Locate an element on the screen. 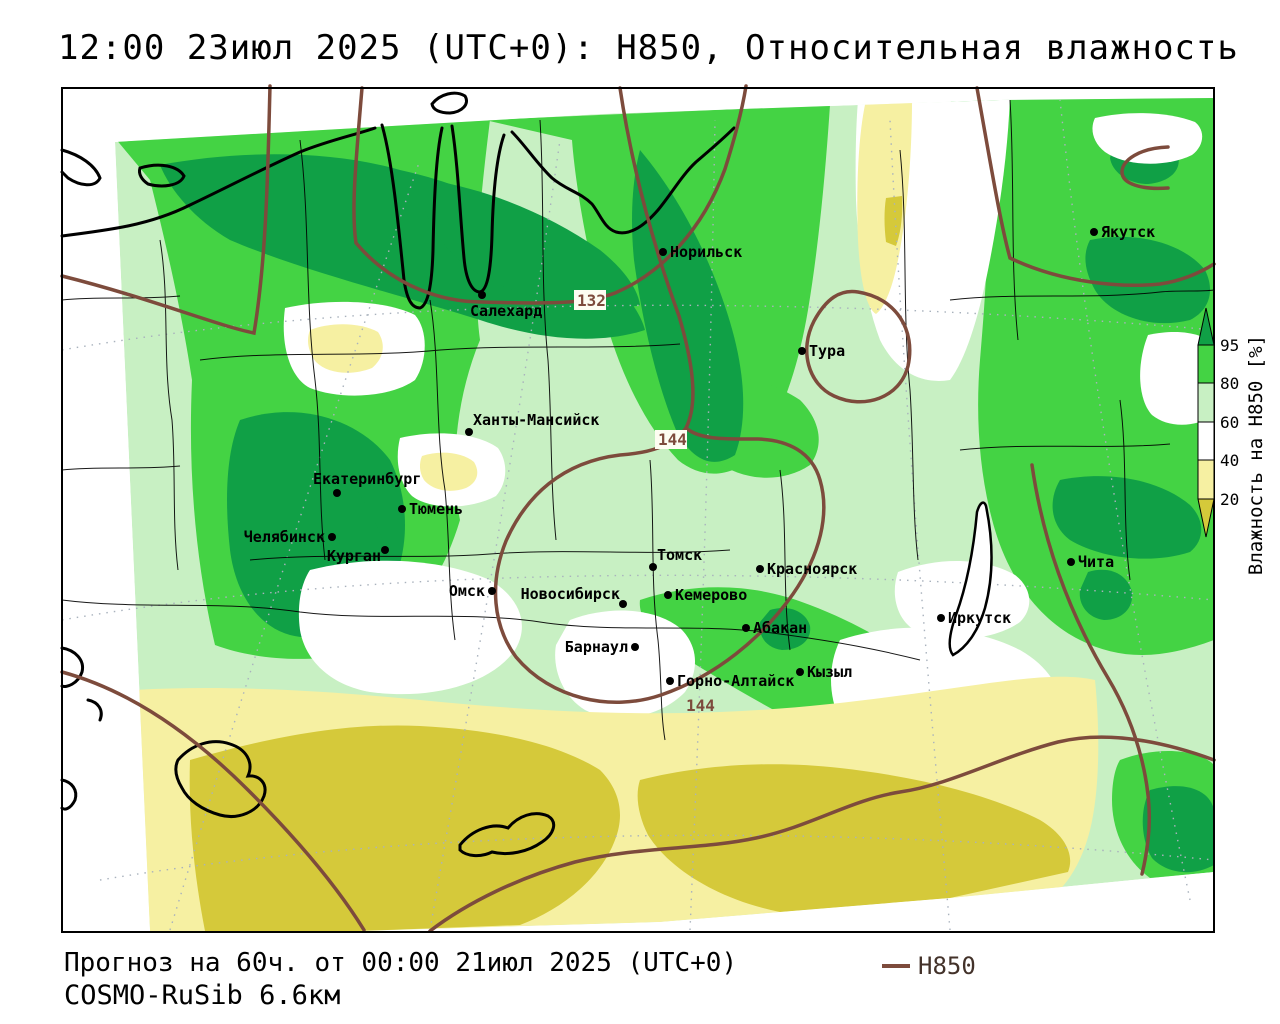  h850-line-sample is located at coordinates (896, 966).